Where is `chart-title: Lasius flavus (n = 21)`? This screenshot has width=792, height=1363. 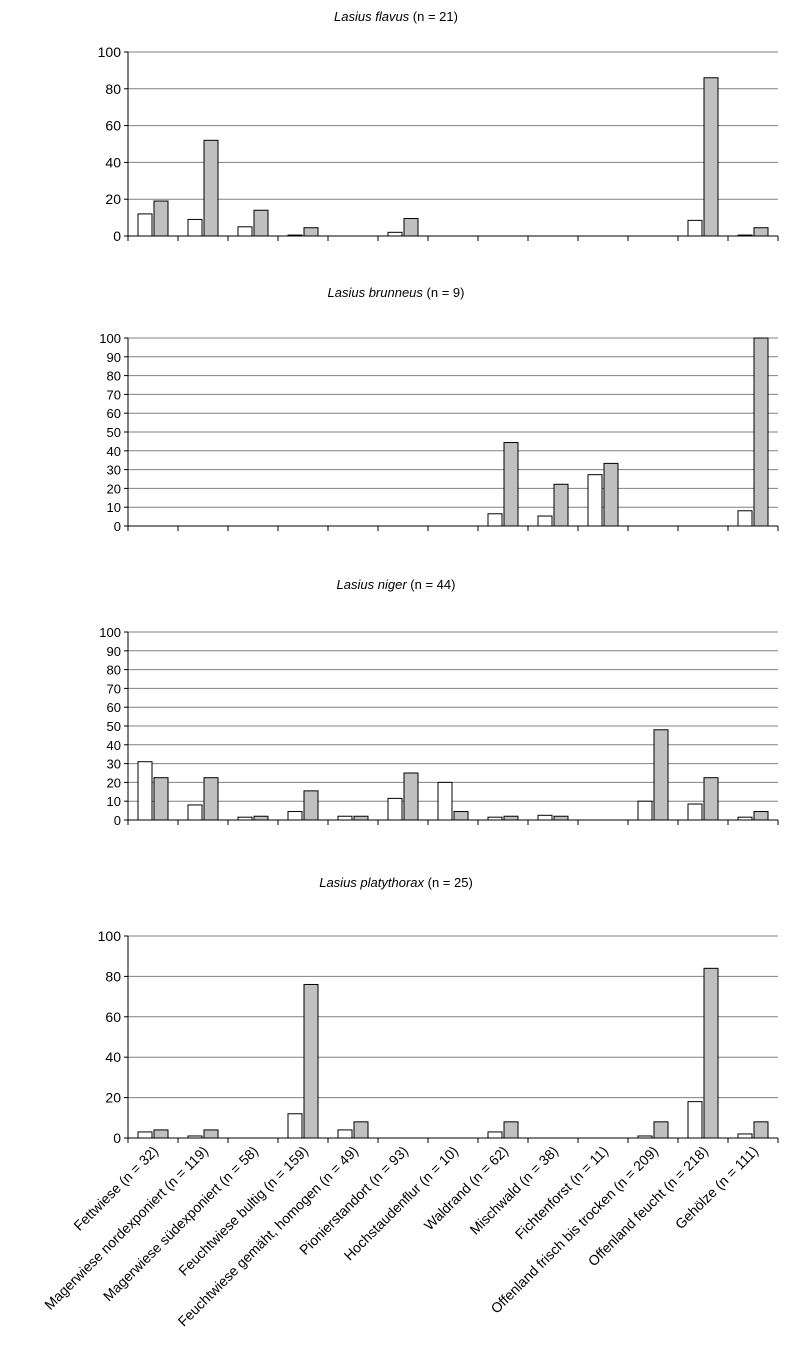
chart-title: Lasius flavus (n = 21) is located at coordinates (396, 16).